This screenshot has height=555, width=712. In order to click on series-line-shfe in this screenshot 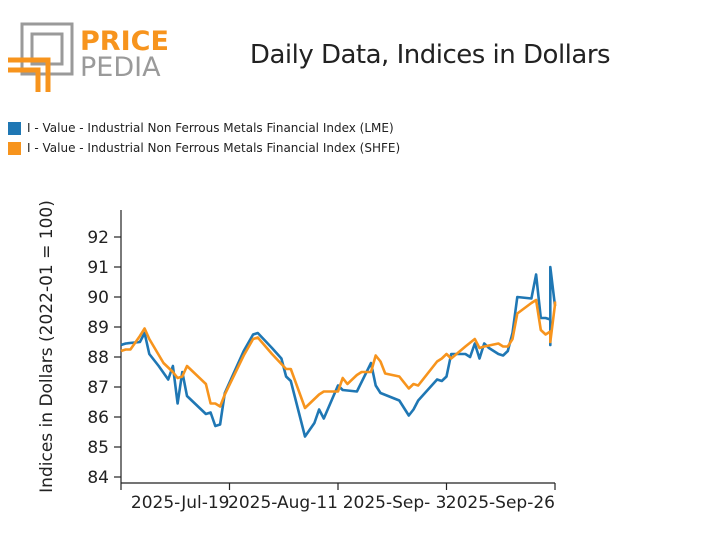, I will do `click(338, 354)`.